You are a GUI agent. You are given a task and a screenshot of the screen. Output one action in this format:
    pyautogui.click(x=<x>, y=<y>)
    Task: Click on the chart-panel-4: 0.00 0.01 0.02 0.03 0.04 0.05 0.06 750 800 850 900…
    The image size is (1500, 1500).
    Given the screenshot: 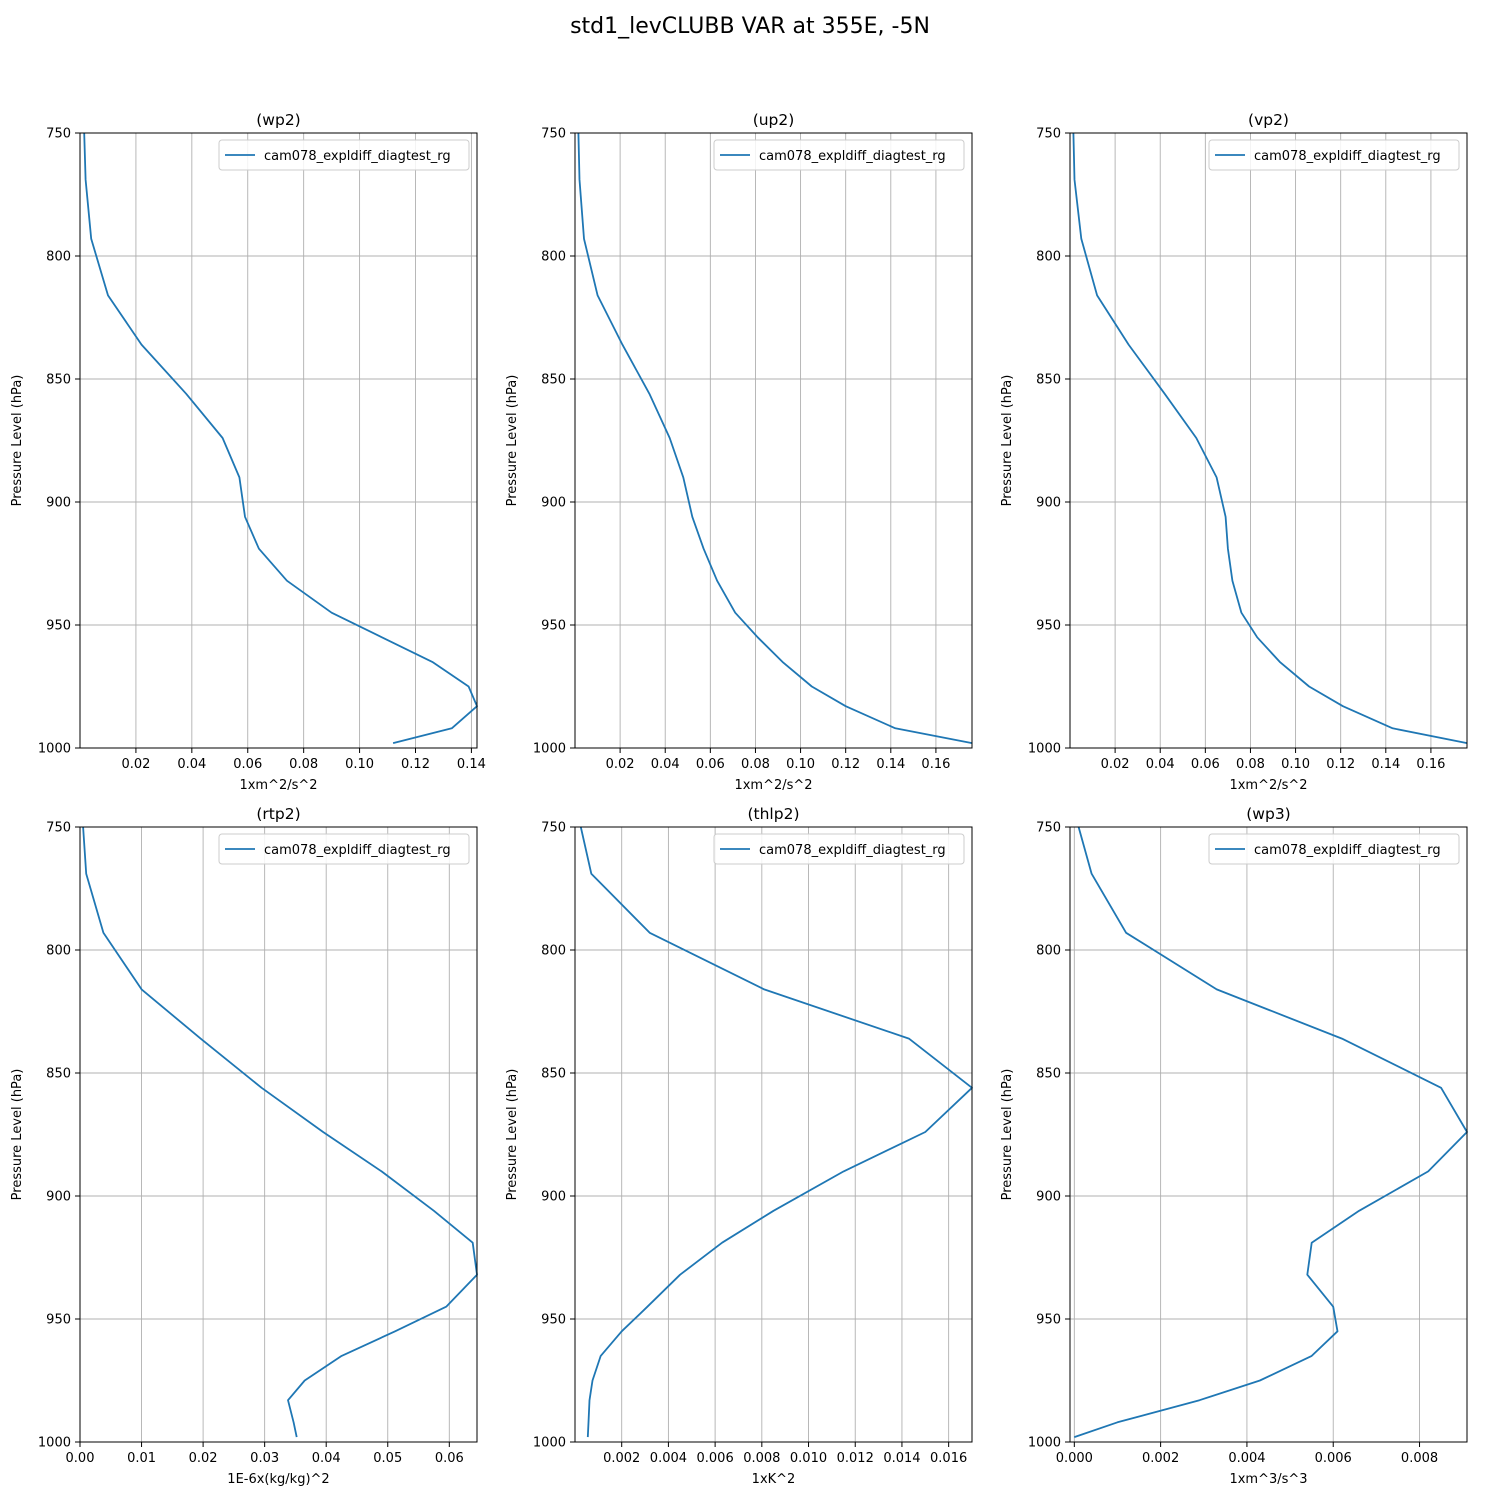 What is the action you would take?
    pyautogui.click(x=244, y=1146)
    